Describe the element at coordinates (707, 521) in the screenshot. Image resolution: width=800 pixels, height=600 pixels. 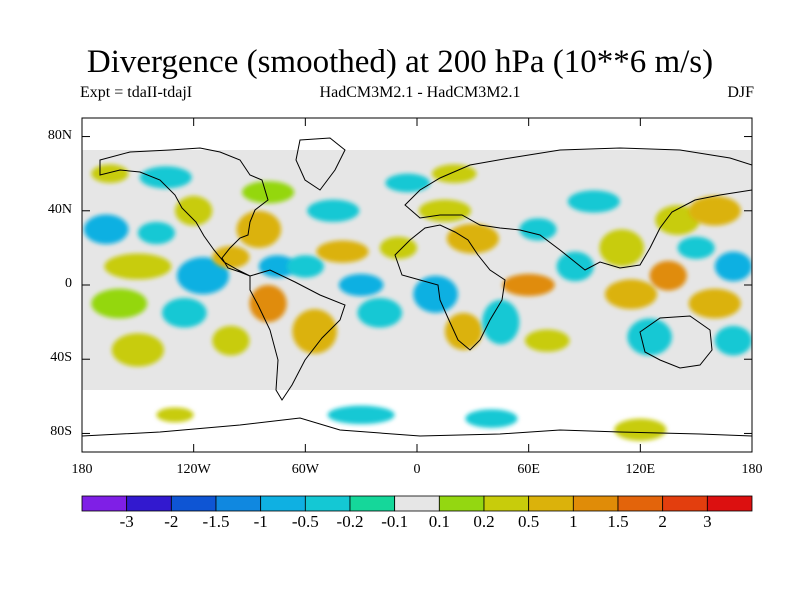
I see `colorbar-level-label: 3` at that location.